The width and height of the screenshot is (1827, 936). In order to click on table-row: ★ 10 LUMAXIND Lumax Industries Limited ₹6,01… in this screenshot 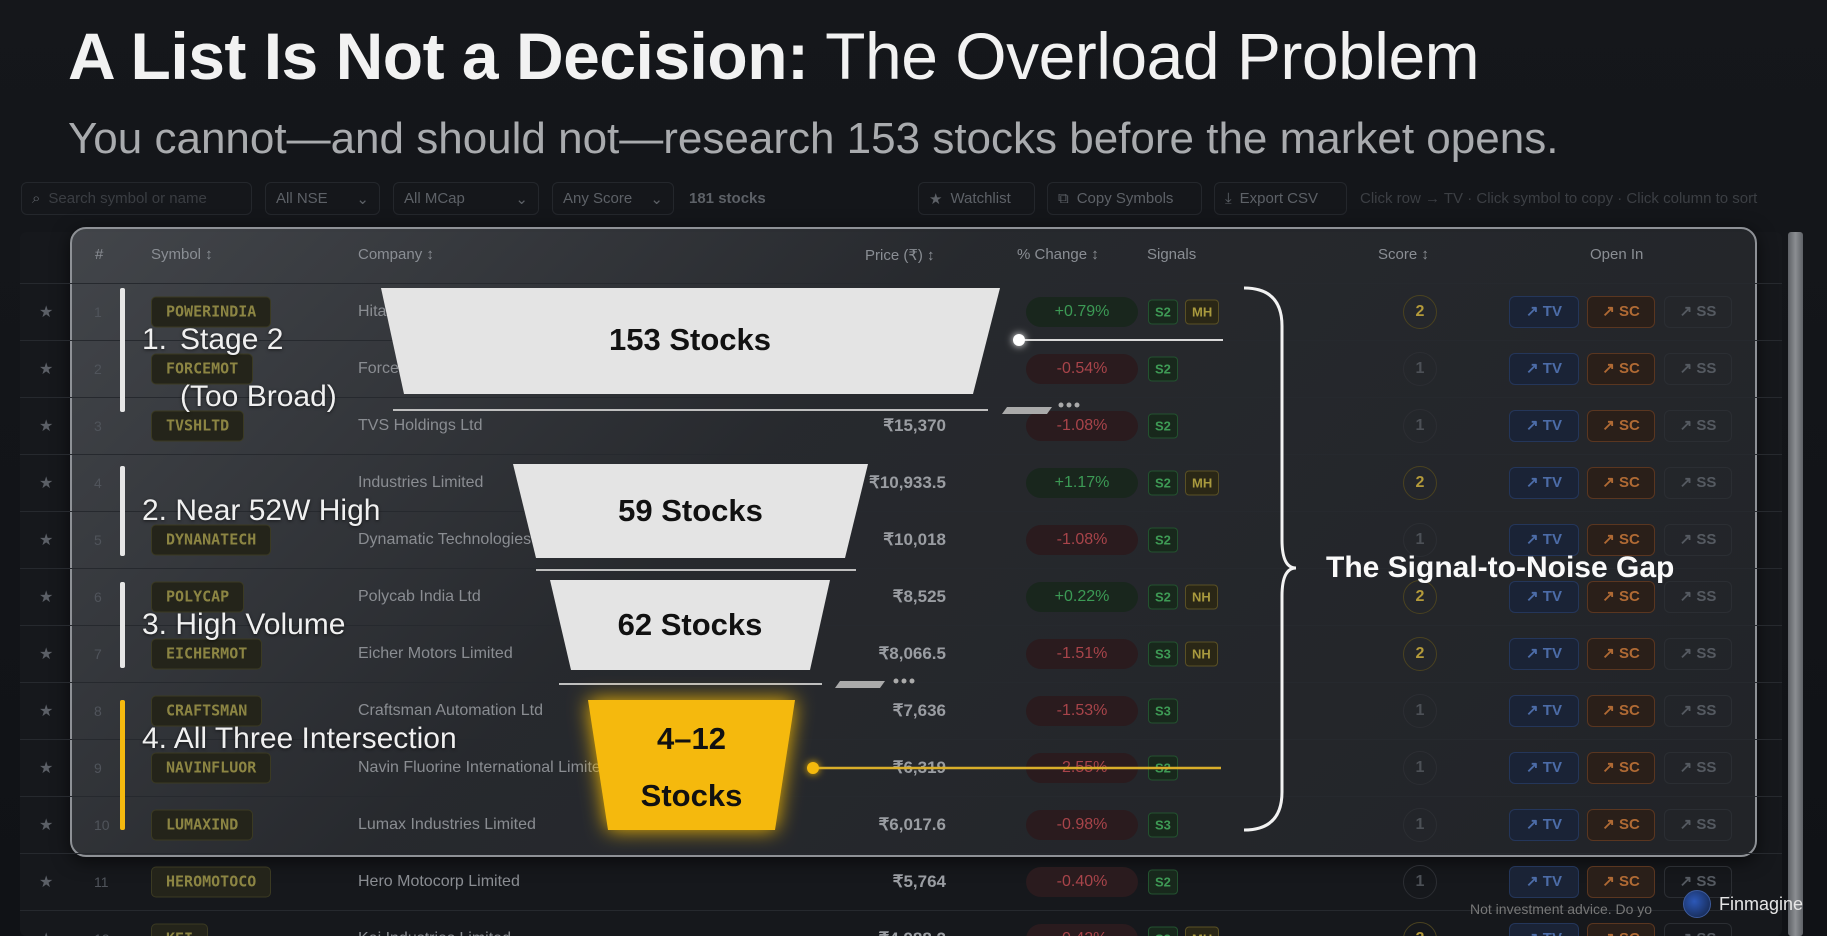, I will do `click(901, 824)`.